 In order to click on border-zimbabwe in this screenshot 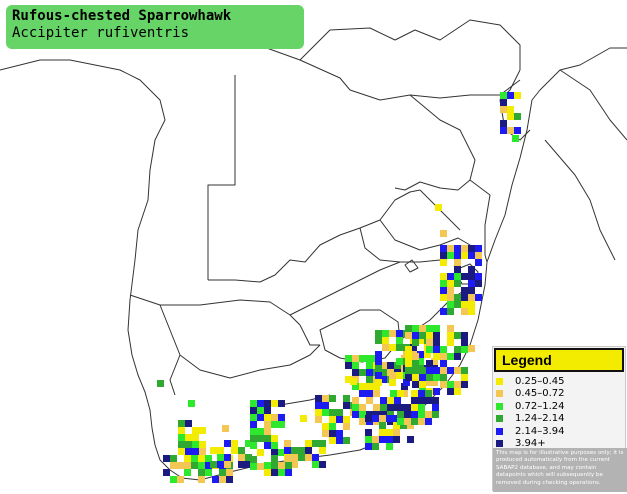, I will do `click(435, 142)`.